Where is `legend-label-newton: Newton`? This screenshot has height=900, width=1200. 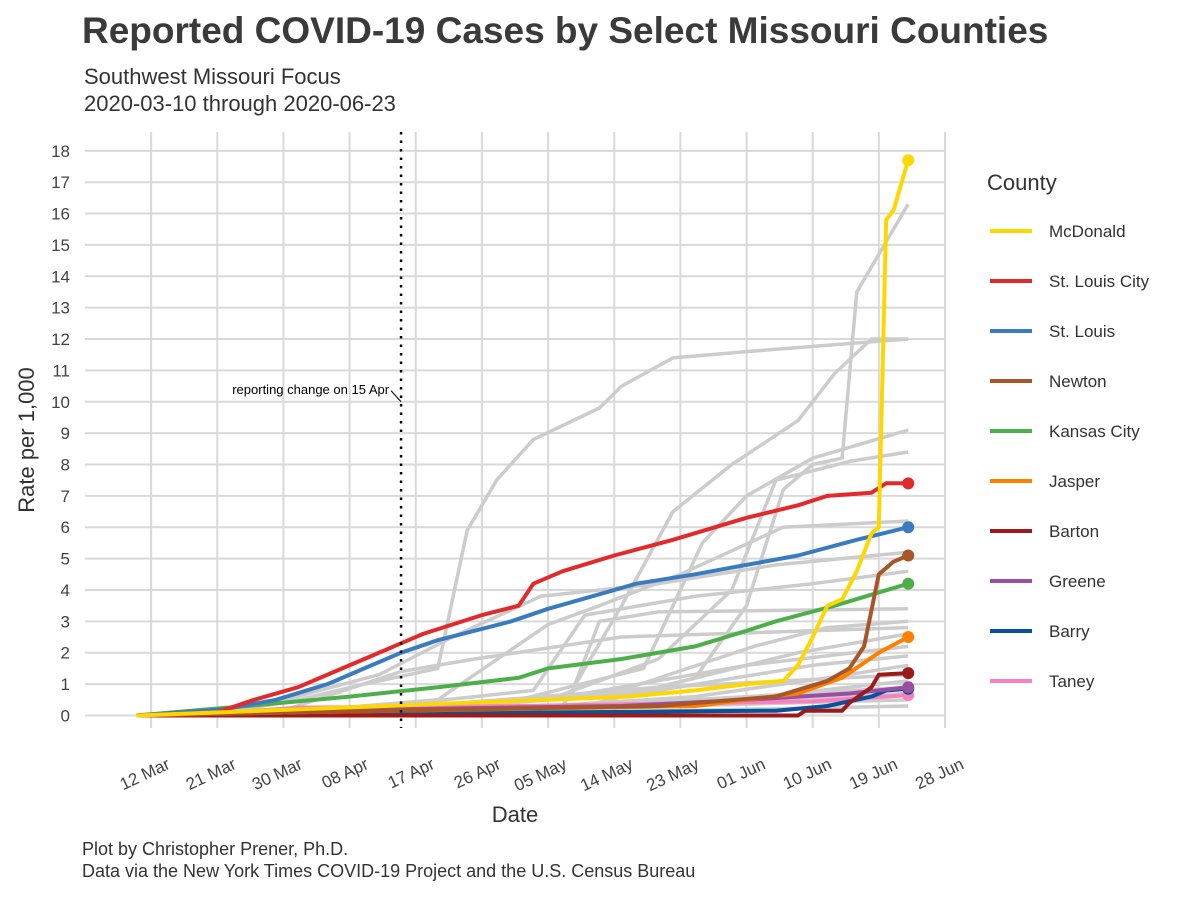
legend-label-newton: Newton is located at coordinates (1078, 381).